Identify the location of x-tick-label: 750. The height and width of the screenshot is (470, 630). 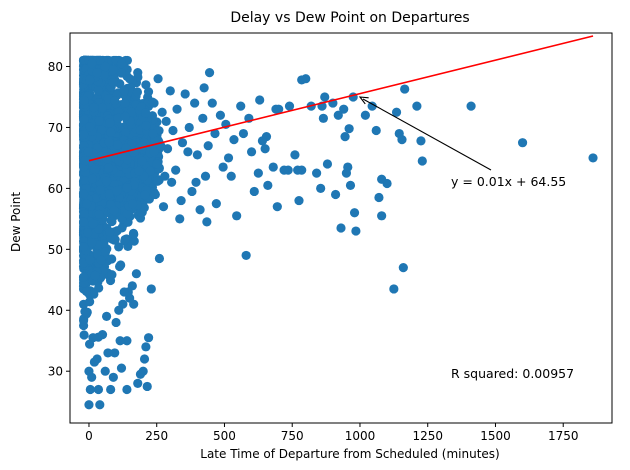
(292, 436).